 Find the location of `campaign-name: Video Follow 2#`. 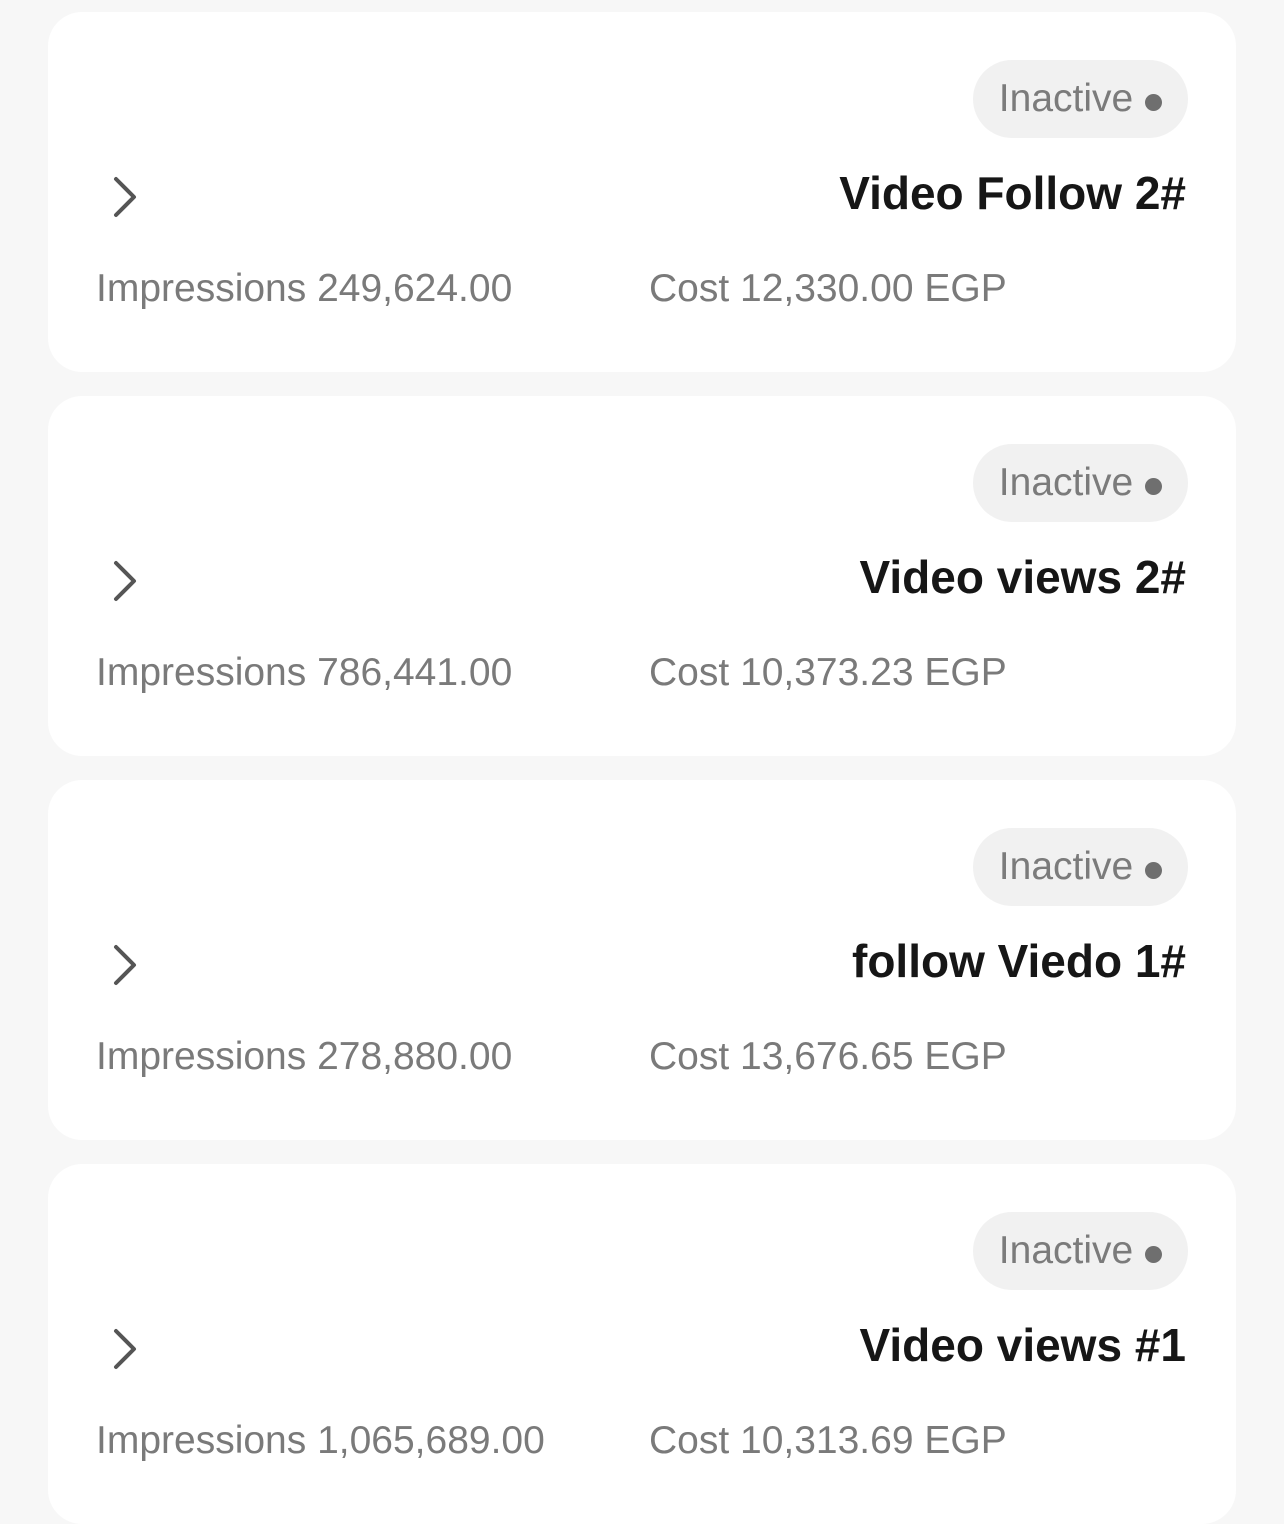

campaign-name: Video Follow 2# is located at coordinates (1012, 193).